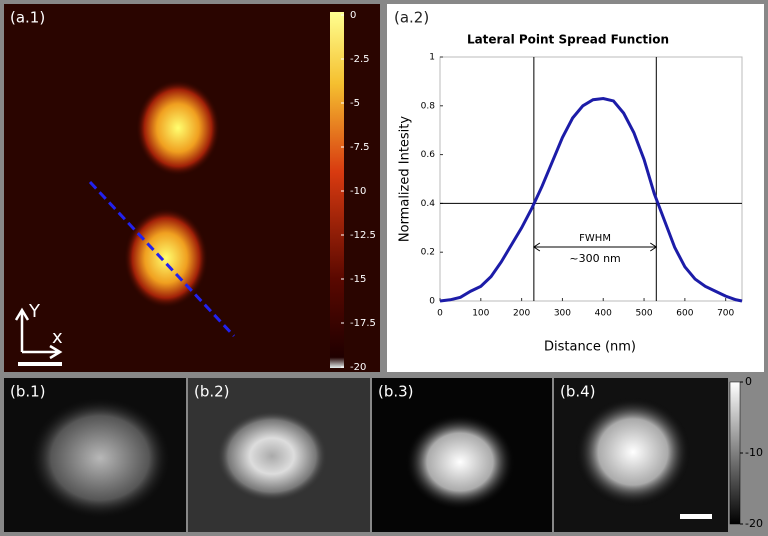 The width and height of the screenshot is (768, 536). I want to click on x-tick-label: 600, so click(684, 314).